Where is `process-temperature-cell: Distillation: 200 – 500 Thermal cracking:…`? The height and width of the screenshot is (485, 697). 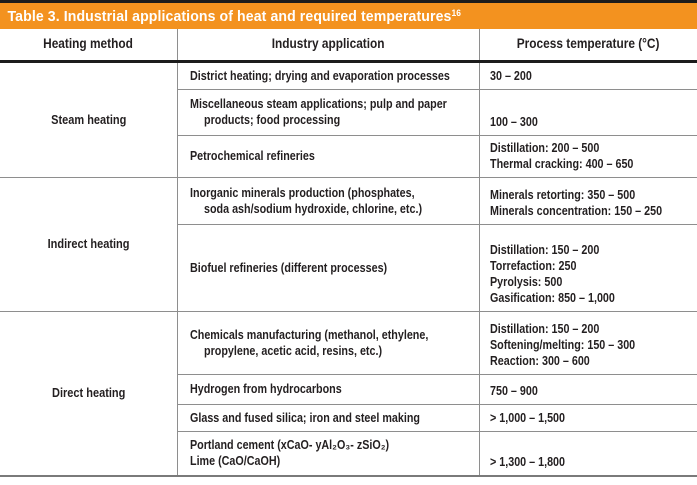 process-temperature-cell: Distillation: 200 – 500 Thermal cracking:… is located at coordinates (588, 155).